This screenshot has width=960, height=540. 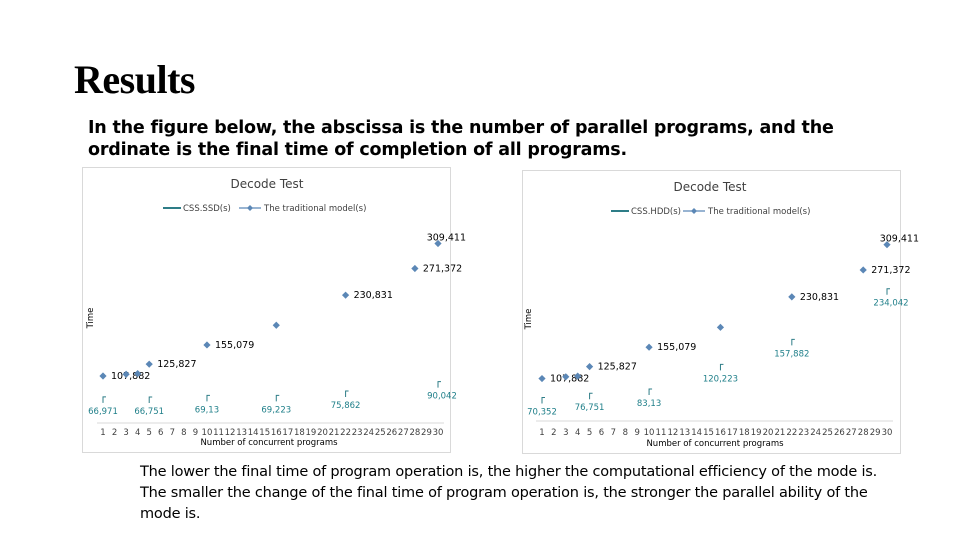 I want to click on right-label-css-5: 234,042, so click(x=890, y=304).